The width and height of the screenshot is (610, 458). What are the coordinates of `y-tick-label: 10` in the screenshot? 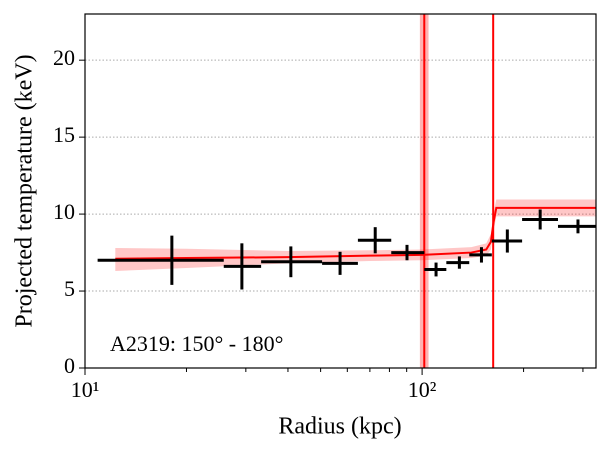 It's located at (64, 211).